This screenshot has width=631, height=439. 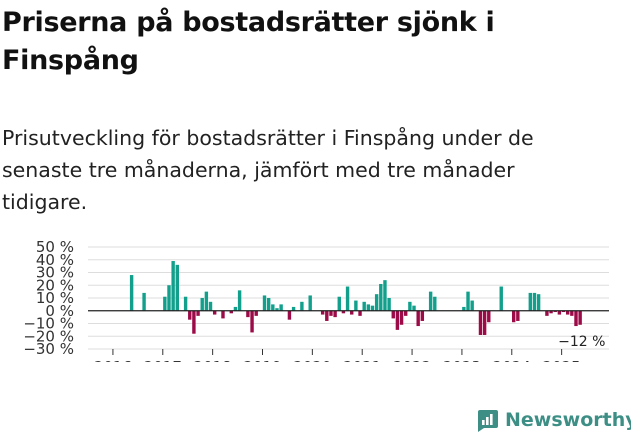 What do you see at coordinates (55, 285) in the screenshot?
I see `y-tick-label: 20 %` at bounding box center [55, 285].